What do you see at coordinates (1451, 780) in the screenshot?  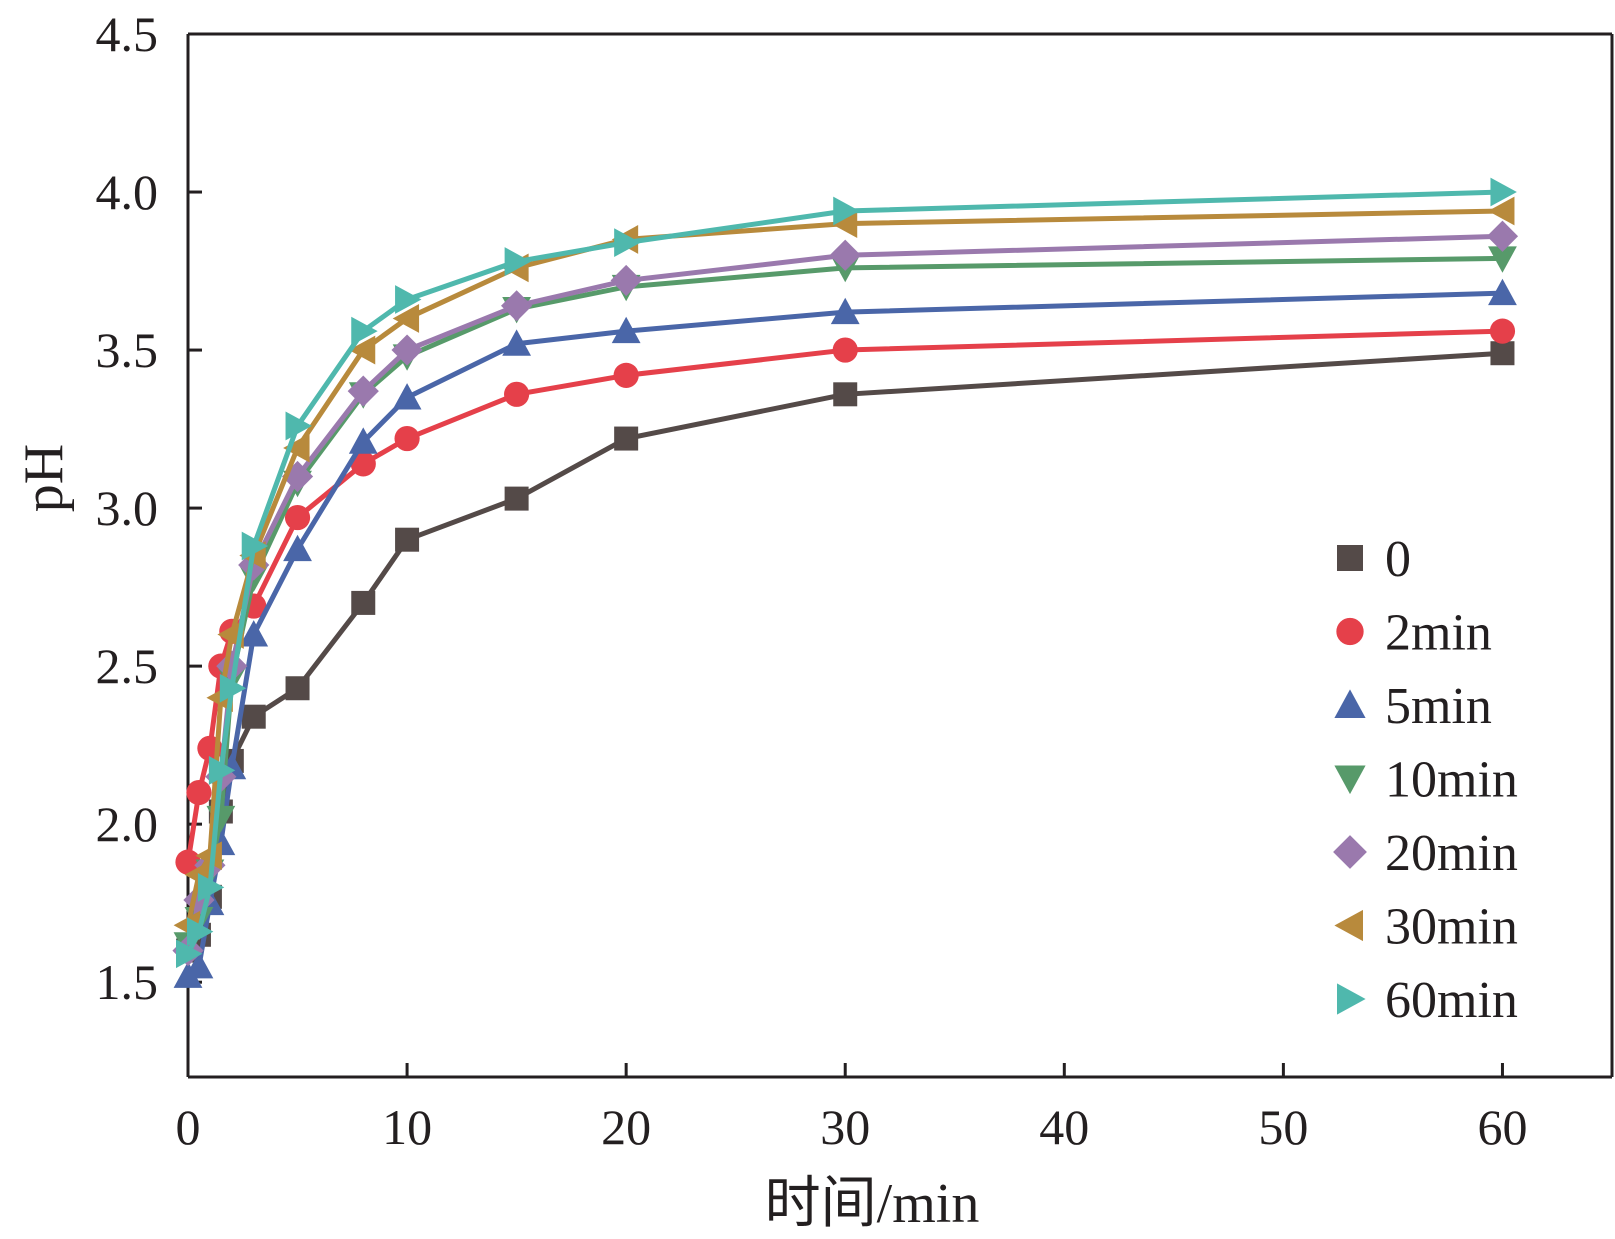 I see `legend-label: 10min` at bounding box center [1451, 780].